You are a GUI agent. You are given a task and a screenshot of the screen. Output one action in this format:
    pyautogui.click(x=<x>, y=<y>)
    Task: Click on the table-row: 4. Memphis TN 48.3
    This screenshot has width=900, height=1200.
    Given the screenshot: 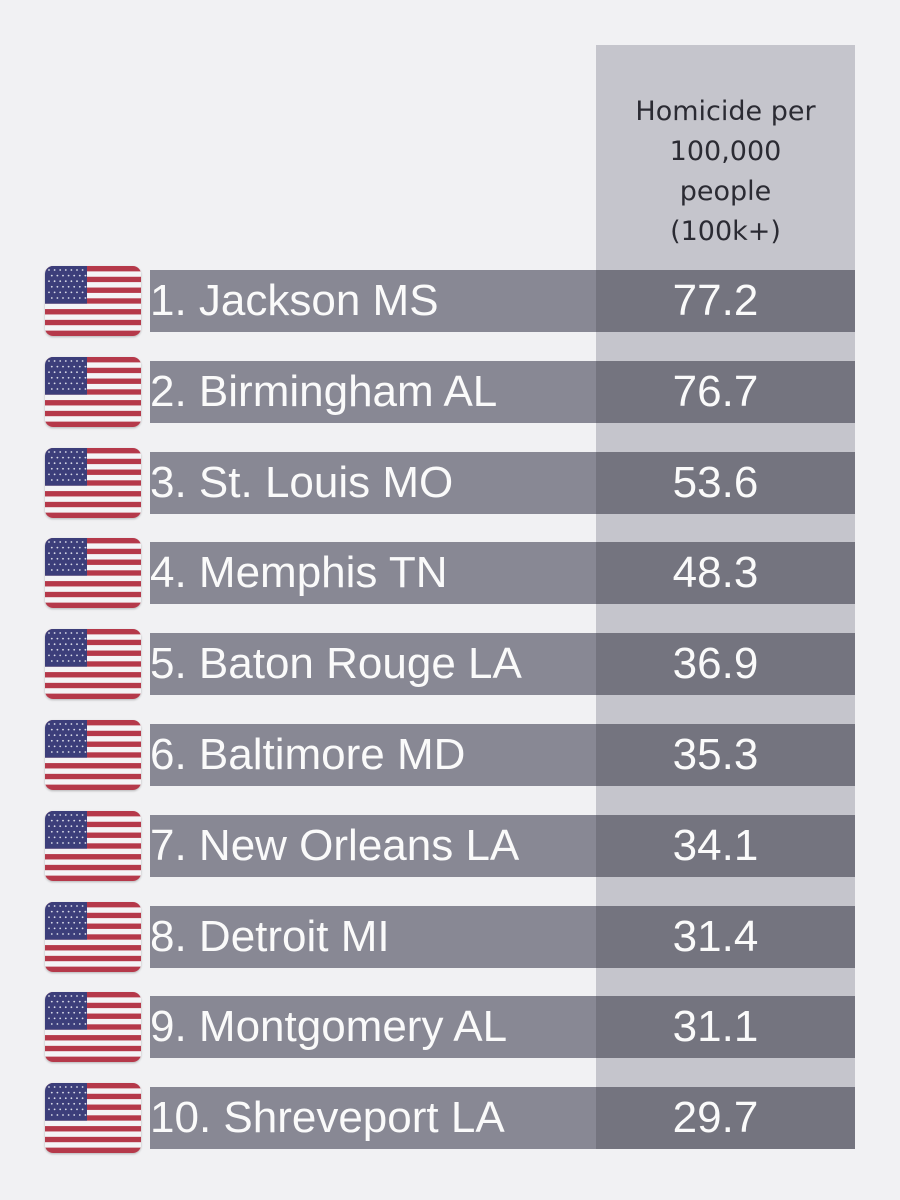 What is the action you would take?
    pyautogui.click(x=450, y=573)
    